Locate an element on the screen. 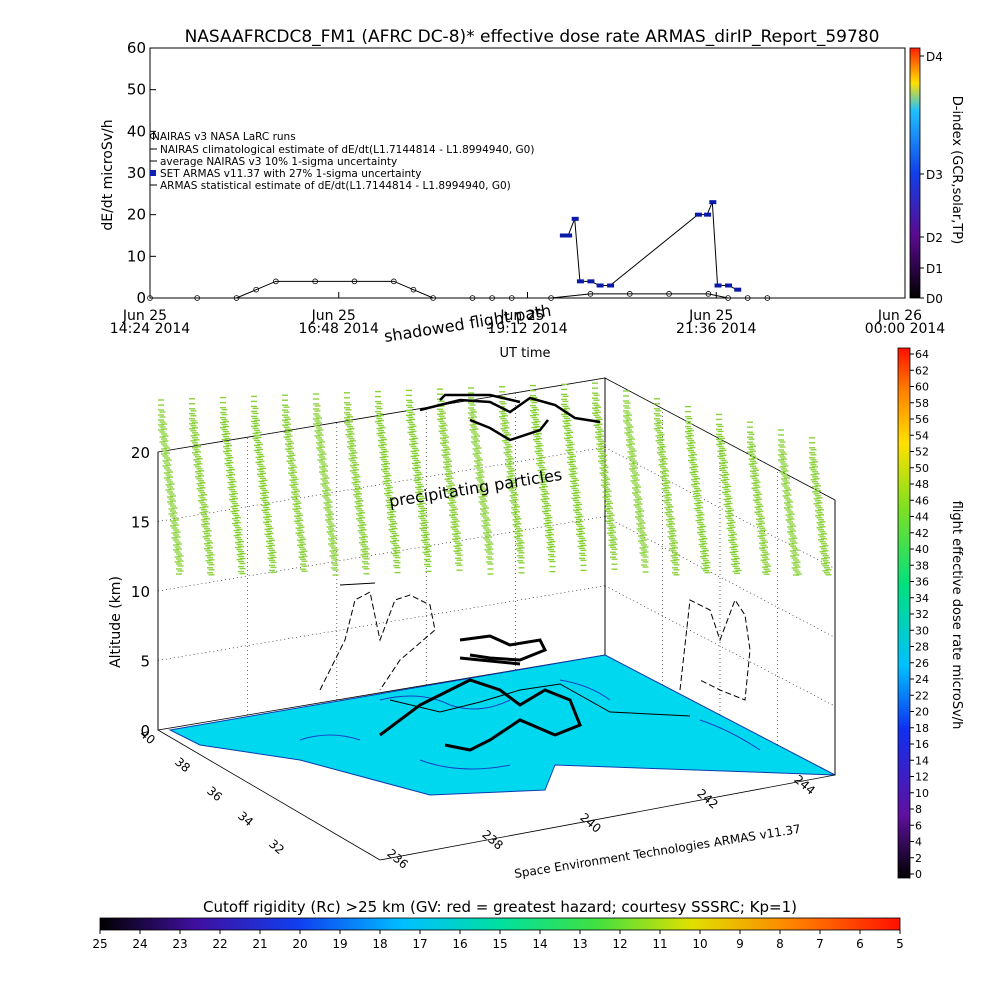  d-index-label: D-index (GCR,solar,TP) is located at coordinates (956, 170).